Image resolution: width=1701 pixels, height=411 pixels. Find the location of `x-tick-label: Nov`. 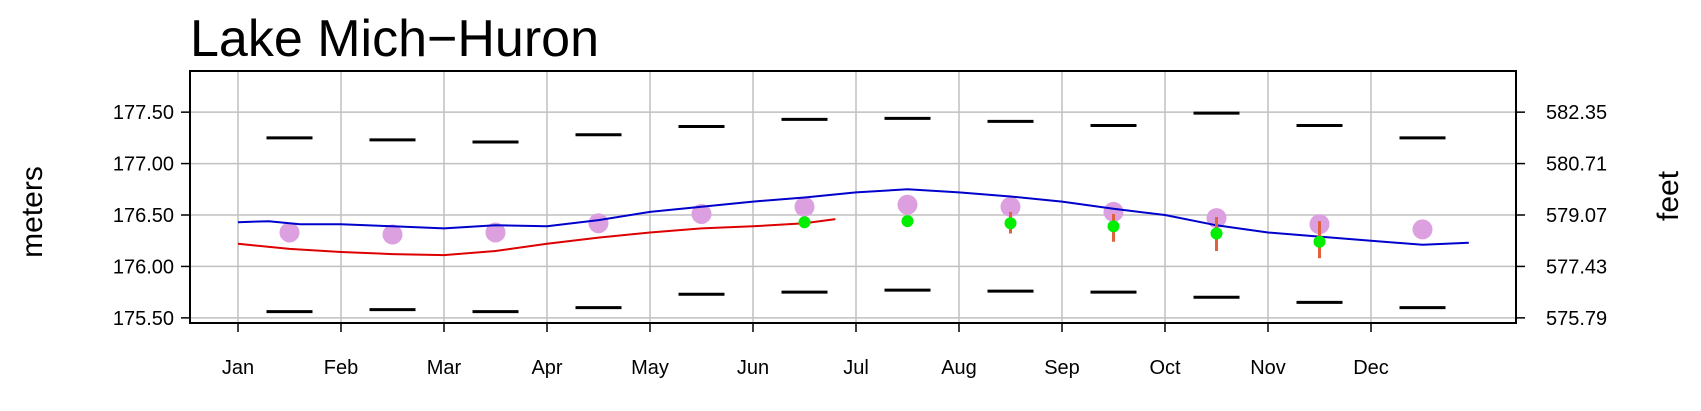

x-tick-label: Nov is located at coordinates (1268, 368).